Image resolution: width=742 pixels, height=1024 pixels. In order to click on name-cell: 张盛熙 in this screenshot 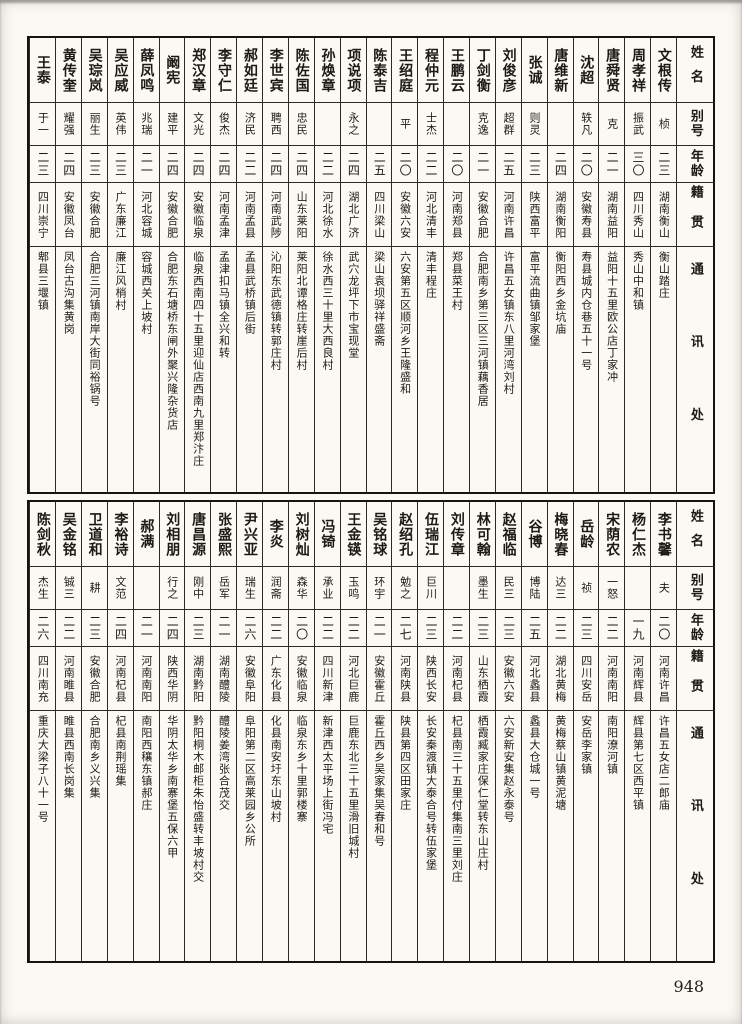, I will do `click(223, 534)`.